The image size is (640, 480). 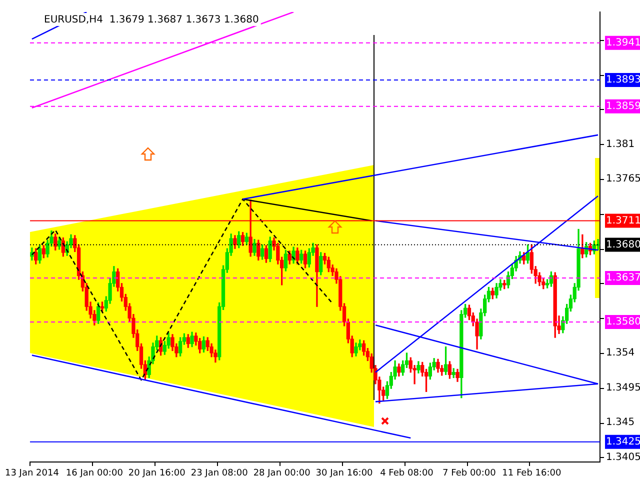 What do you see at coordinates (623, 220) in the screenshot?
I see `ref-line-label: 1.3711` at bounding box center [623, 220].